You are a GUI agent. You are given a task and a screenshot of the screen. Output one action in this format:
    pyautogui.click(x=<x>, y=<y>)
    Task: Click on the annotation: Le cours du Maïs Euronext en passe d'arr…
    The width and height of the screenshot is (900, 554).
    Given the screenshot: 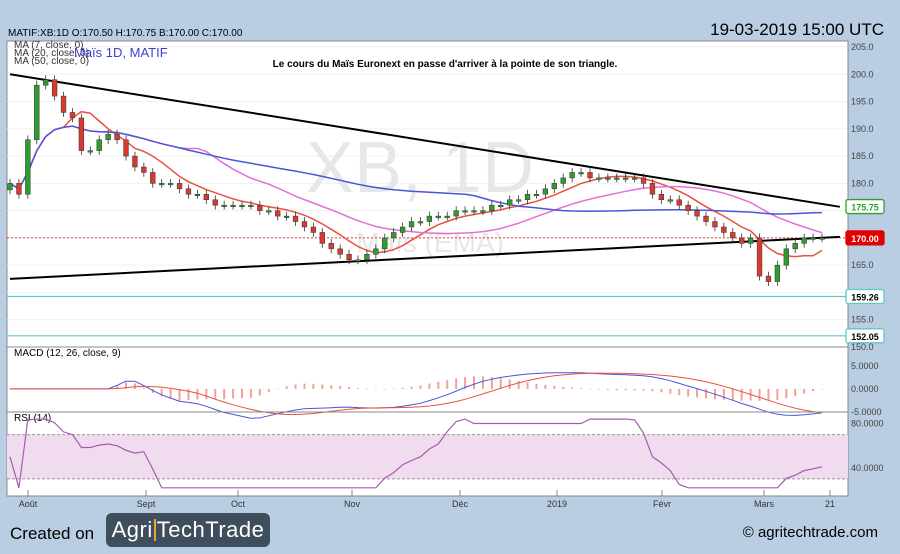 What is the action you would take?
    pyautogui.click(x=445, y=64)
    